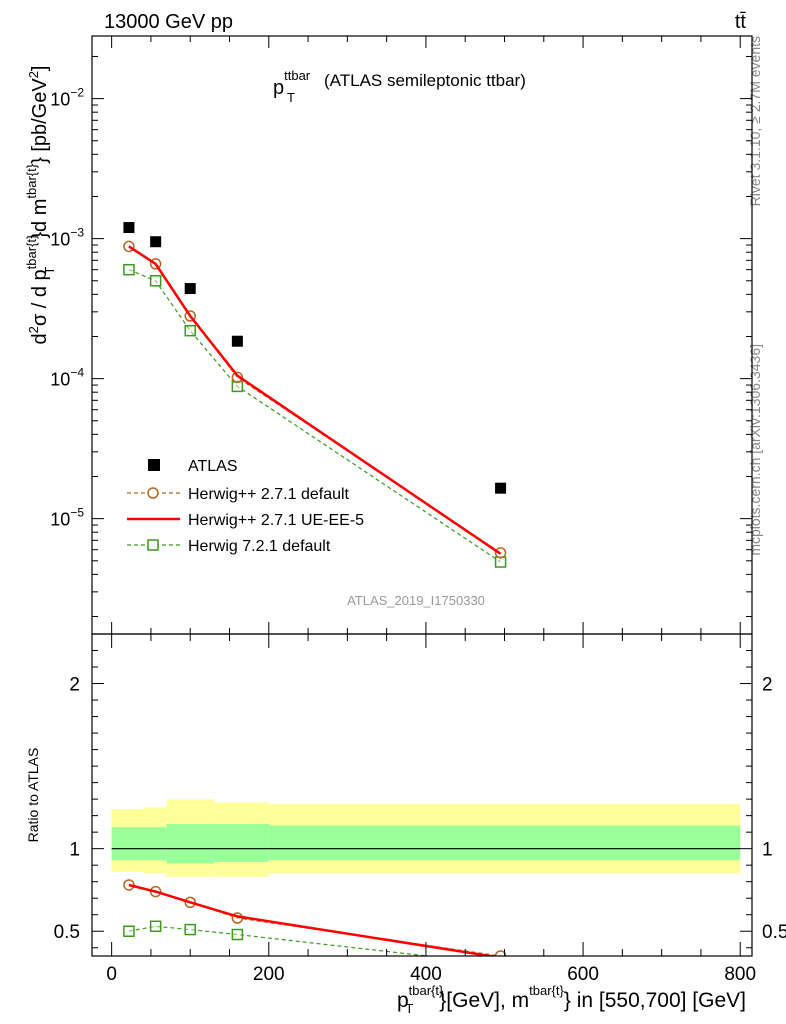 The width and height of the screenshot is (786, 1024). I want to click on header-process-label: tt̄, so click(741, 22).